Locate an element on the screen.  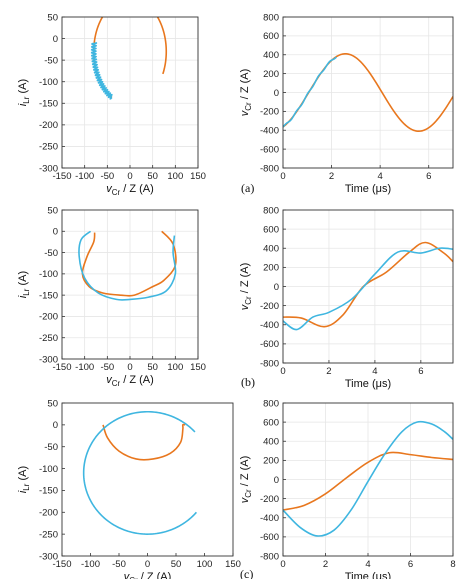
x-tick-label: -150 is located at coordinates (61, 176).